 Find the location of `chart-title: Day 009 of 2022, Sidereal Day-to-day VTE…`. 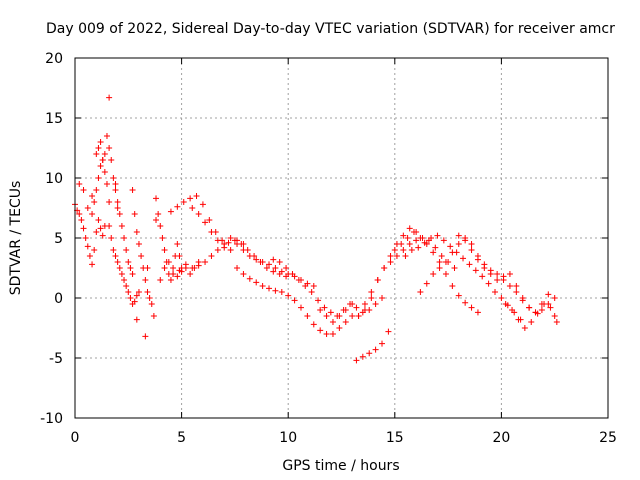

chart-title: Day 009 of 2022, Sidereal Day-to-day VTE… is located at coordinates (330, 29).